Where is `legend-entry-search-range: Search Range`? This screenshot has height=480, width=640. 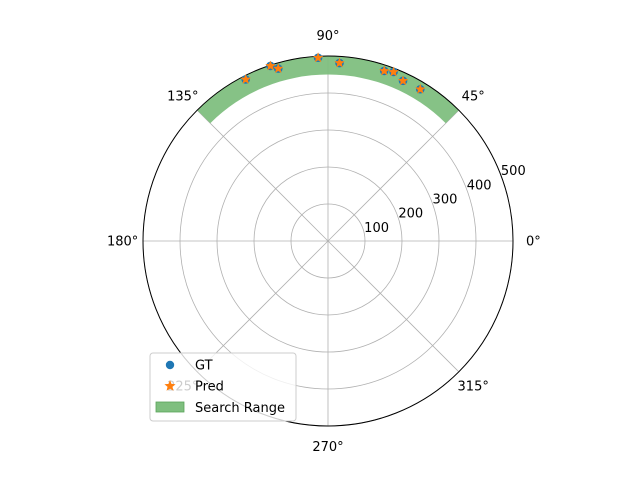 legend-entry-search-range: Search Range is located at coordinates (220, 408).